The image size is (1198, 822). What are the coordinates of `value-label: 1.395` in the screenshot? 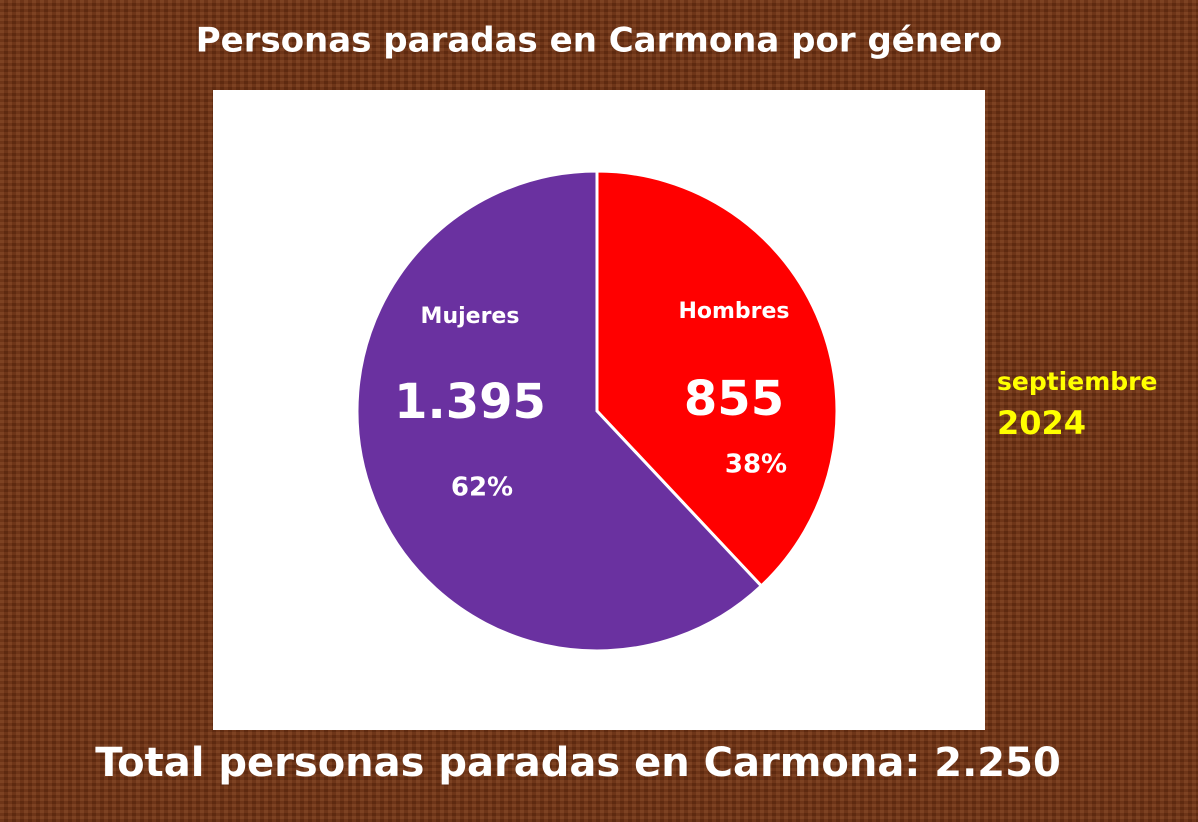 It's located at (470, 402).